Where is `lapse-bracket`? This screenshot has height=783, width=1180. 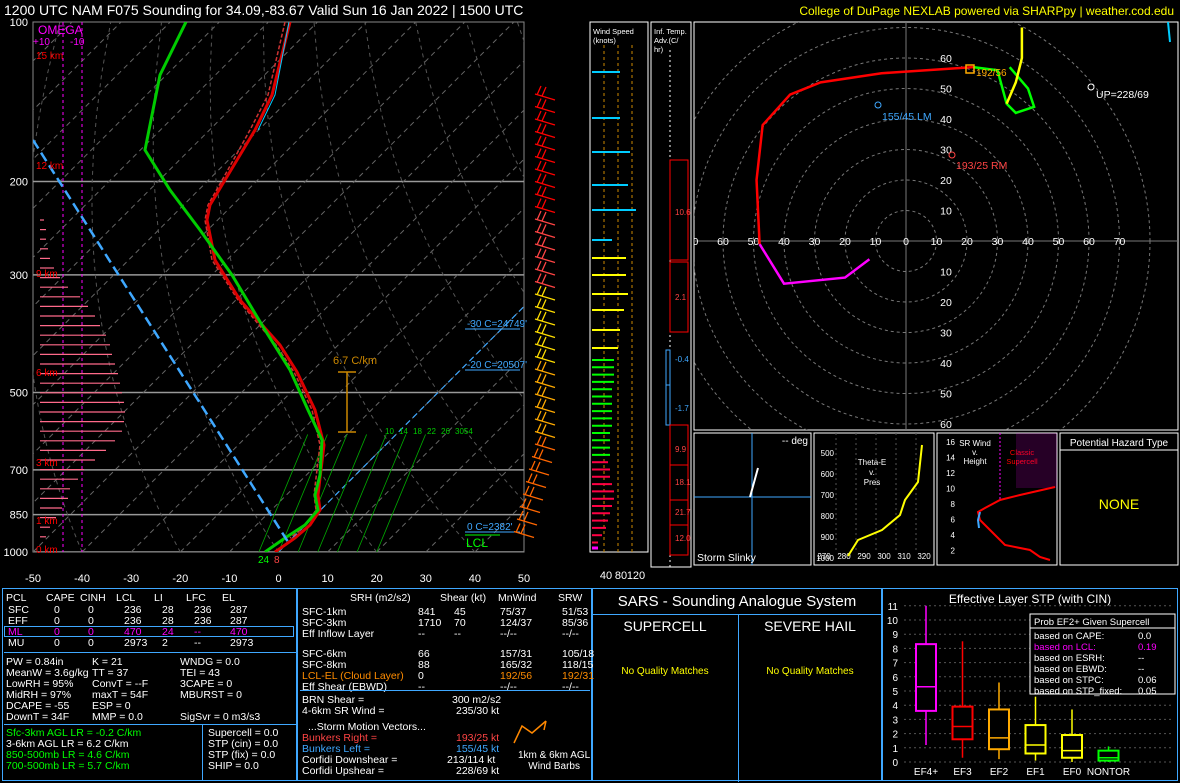 lapse-bracket is located at coordinates (347, 402).